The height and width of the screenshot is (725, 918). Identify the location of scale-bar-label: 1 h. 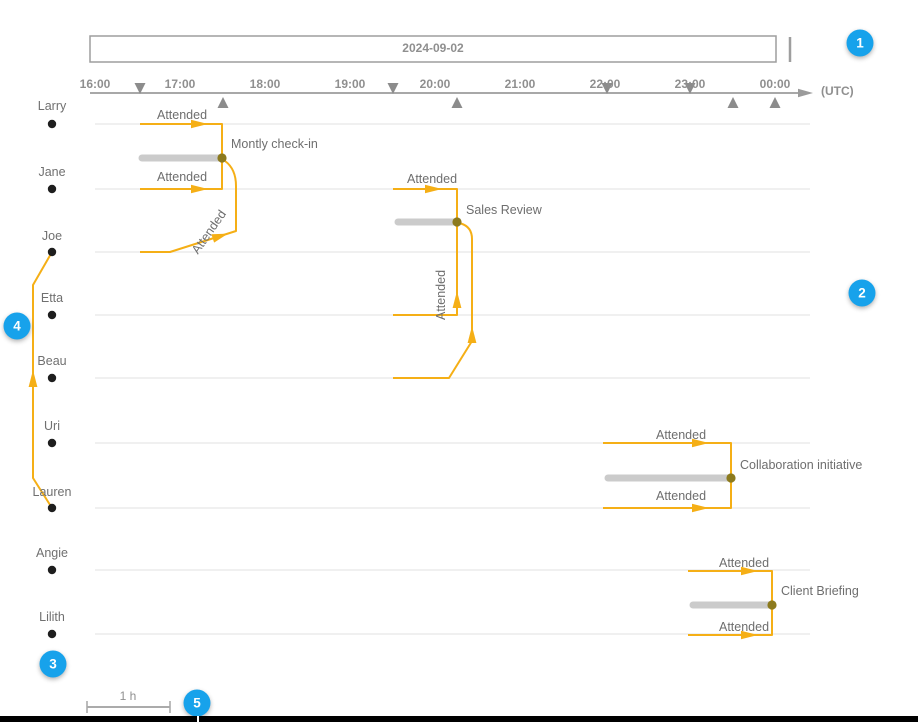
(128, 696).